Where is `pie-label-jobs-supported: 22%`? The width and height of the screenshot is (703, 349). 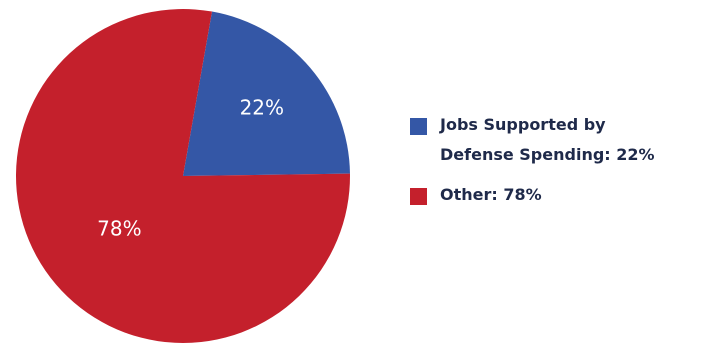
pie-label-jobs-supported: 22% is located at coordinates (262, 107).